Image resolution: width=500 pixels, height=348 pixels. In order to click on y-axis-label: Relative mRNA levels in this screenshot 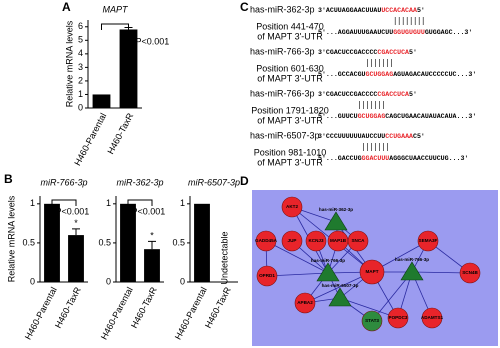, I will do `click(69, 63)`.